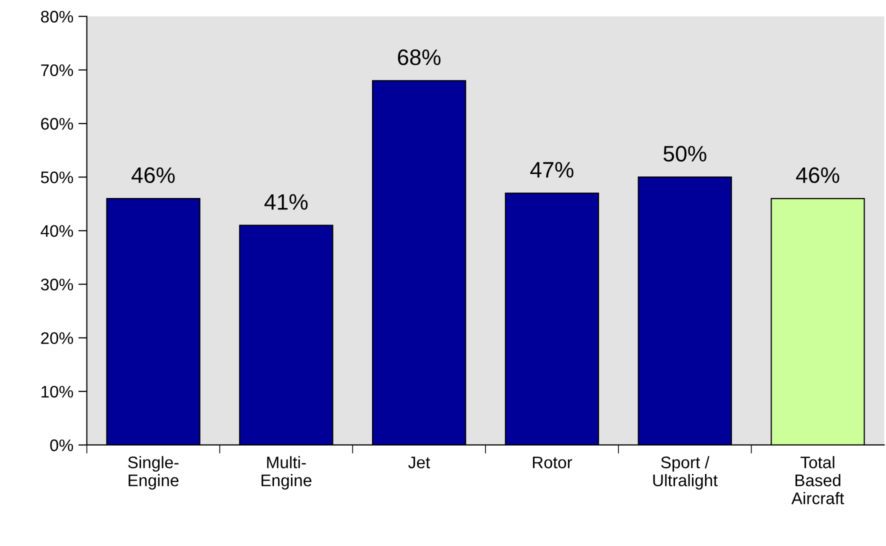 The image size is (886, 546). Describe the element at coordinates (286, 202) in the screenshot. I see `data-label: 41%` at that location.